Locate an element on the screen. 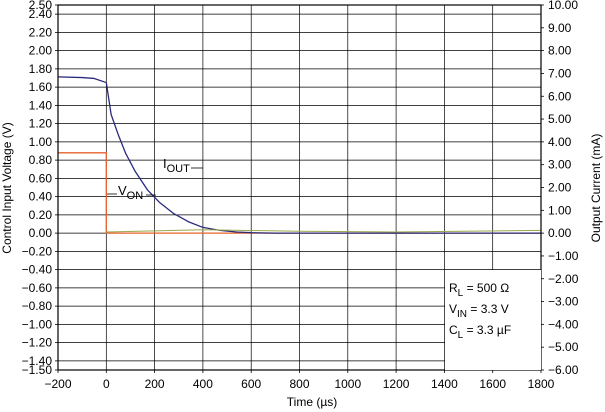 The image size is (605, 412). condition-cl: CL = 3.3 µF is located at coordinates (480, 332).